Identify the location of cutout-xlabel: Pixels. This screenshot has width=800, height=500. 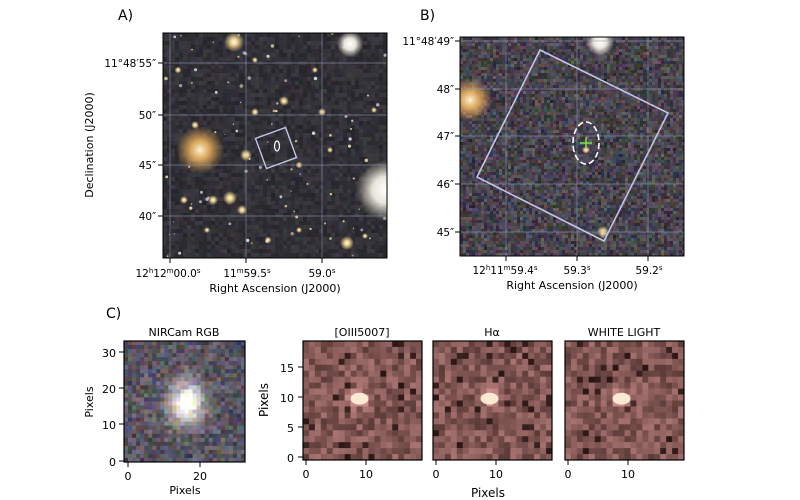
(184, 490).